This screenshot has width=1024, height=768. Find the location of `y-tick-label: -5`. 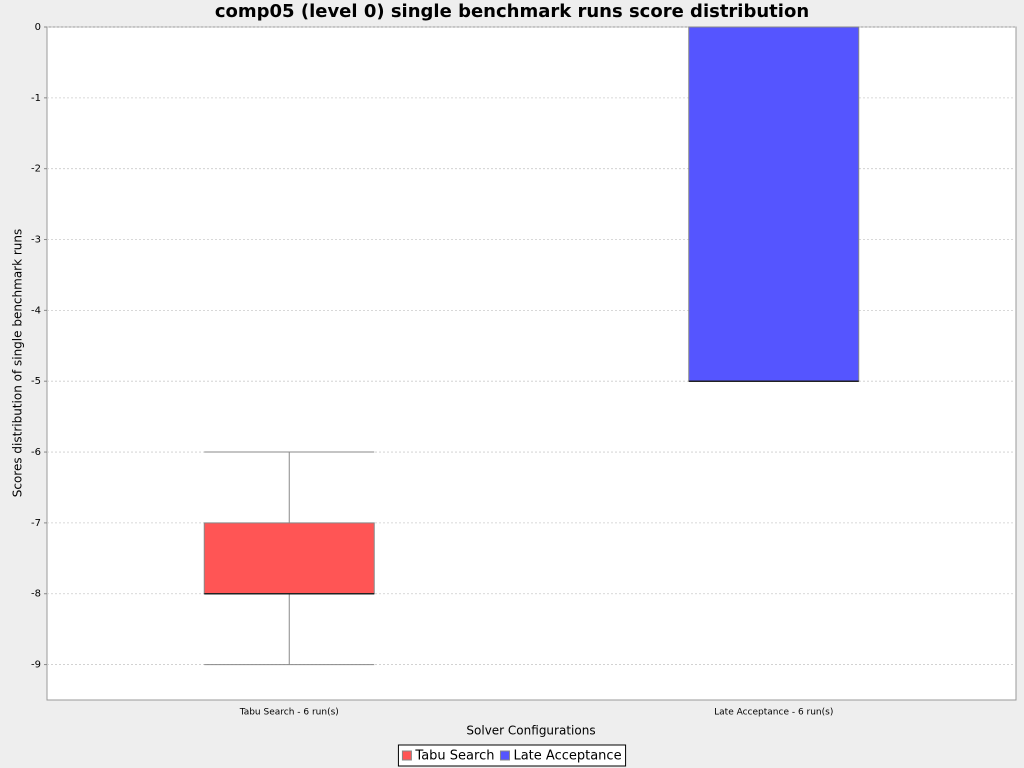

y-tick-label: -5 is located at coordinates (36, 381).